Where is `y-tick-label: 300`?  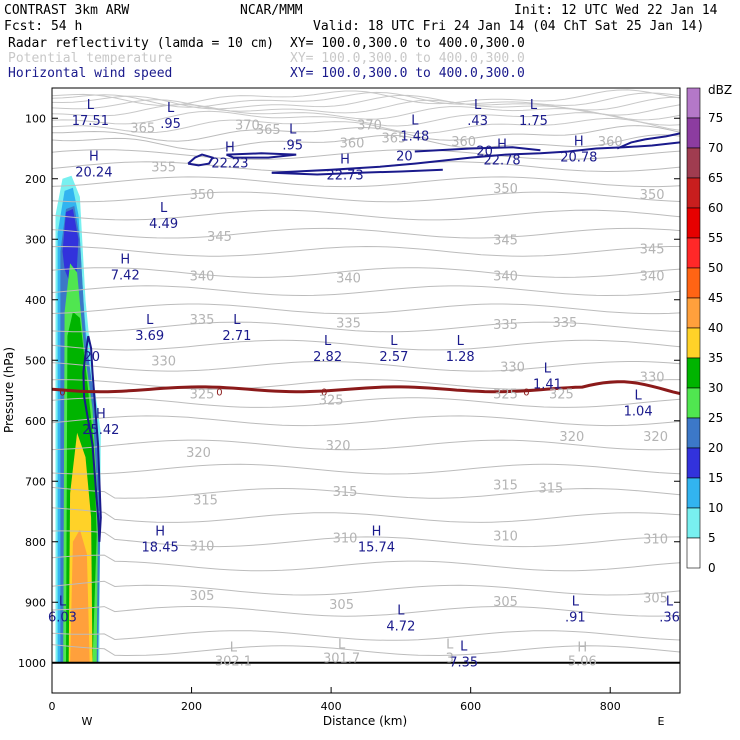 y-tick-label: 300 is located at coordinates (35, 239).